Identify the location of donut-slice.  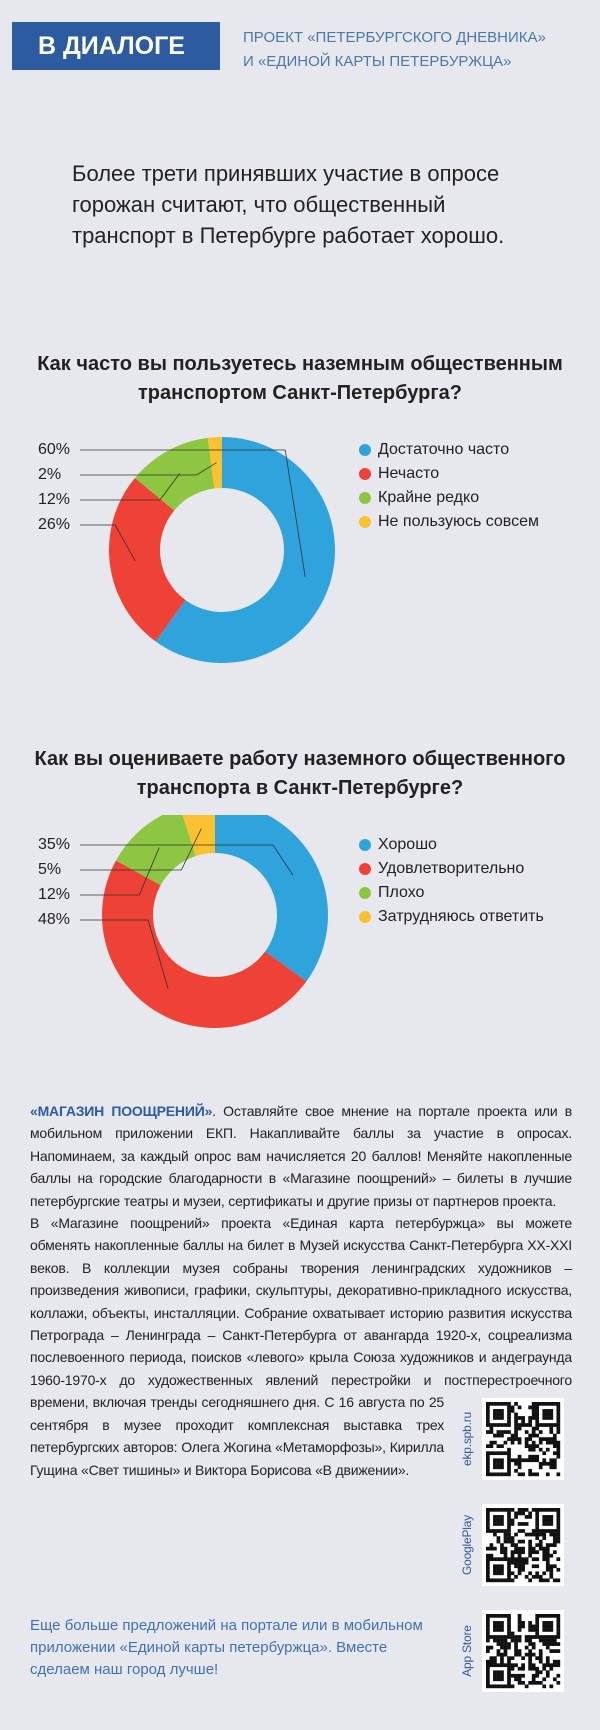
(155, 850).